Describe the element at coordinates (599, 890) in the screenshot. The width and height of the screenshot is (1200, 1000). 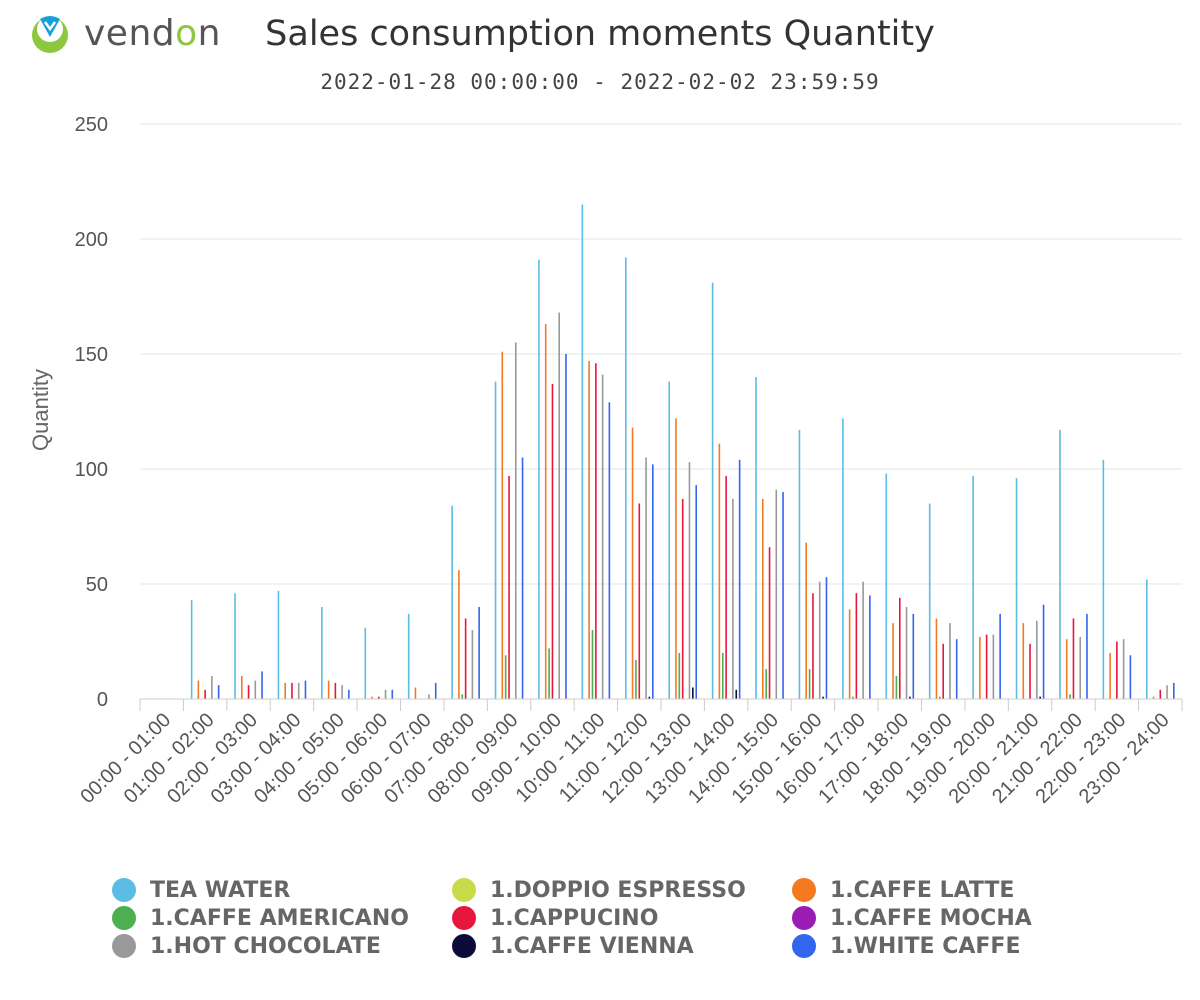
I see `legend-item: 1.DOPPIO ESPRESSO` at that location.